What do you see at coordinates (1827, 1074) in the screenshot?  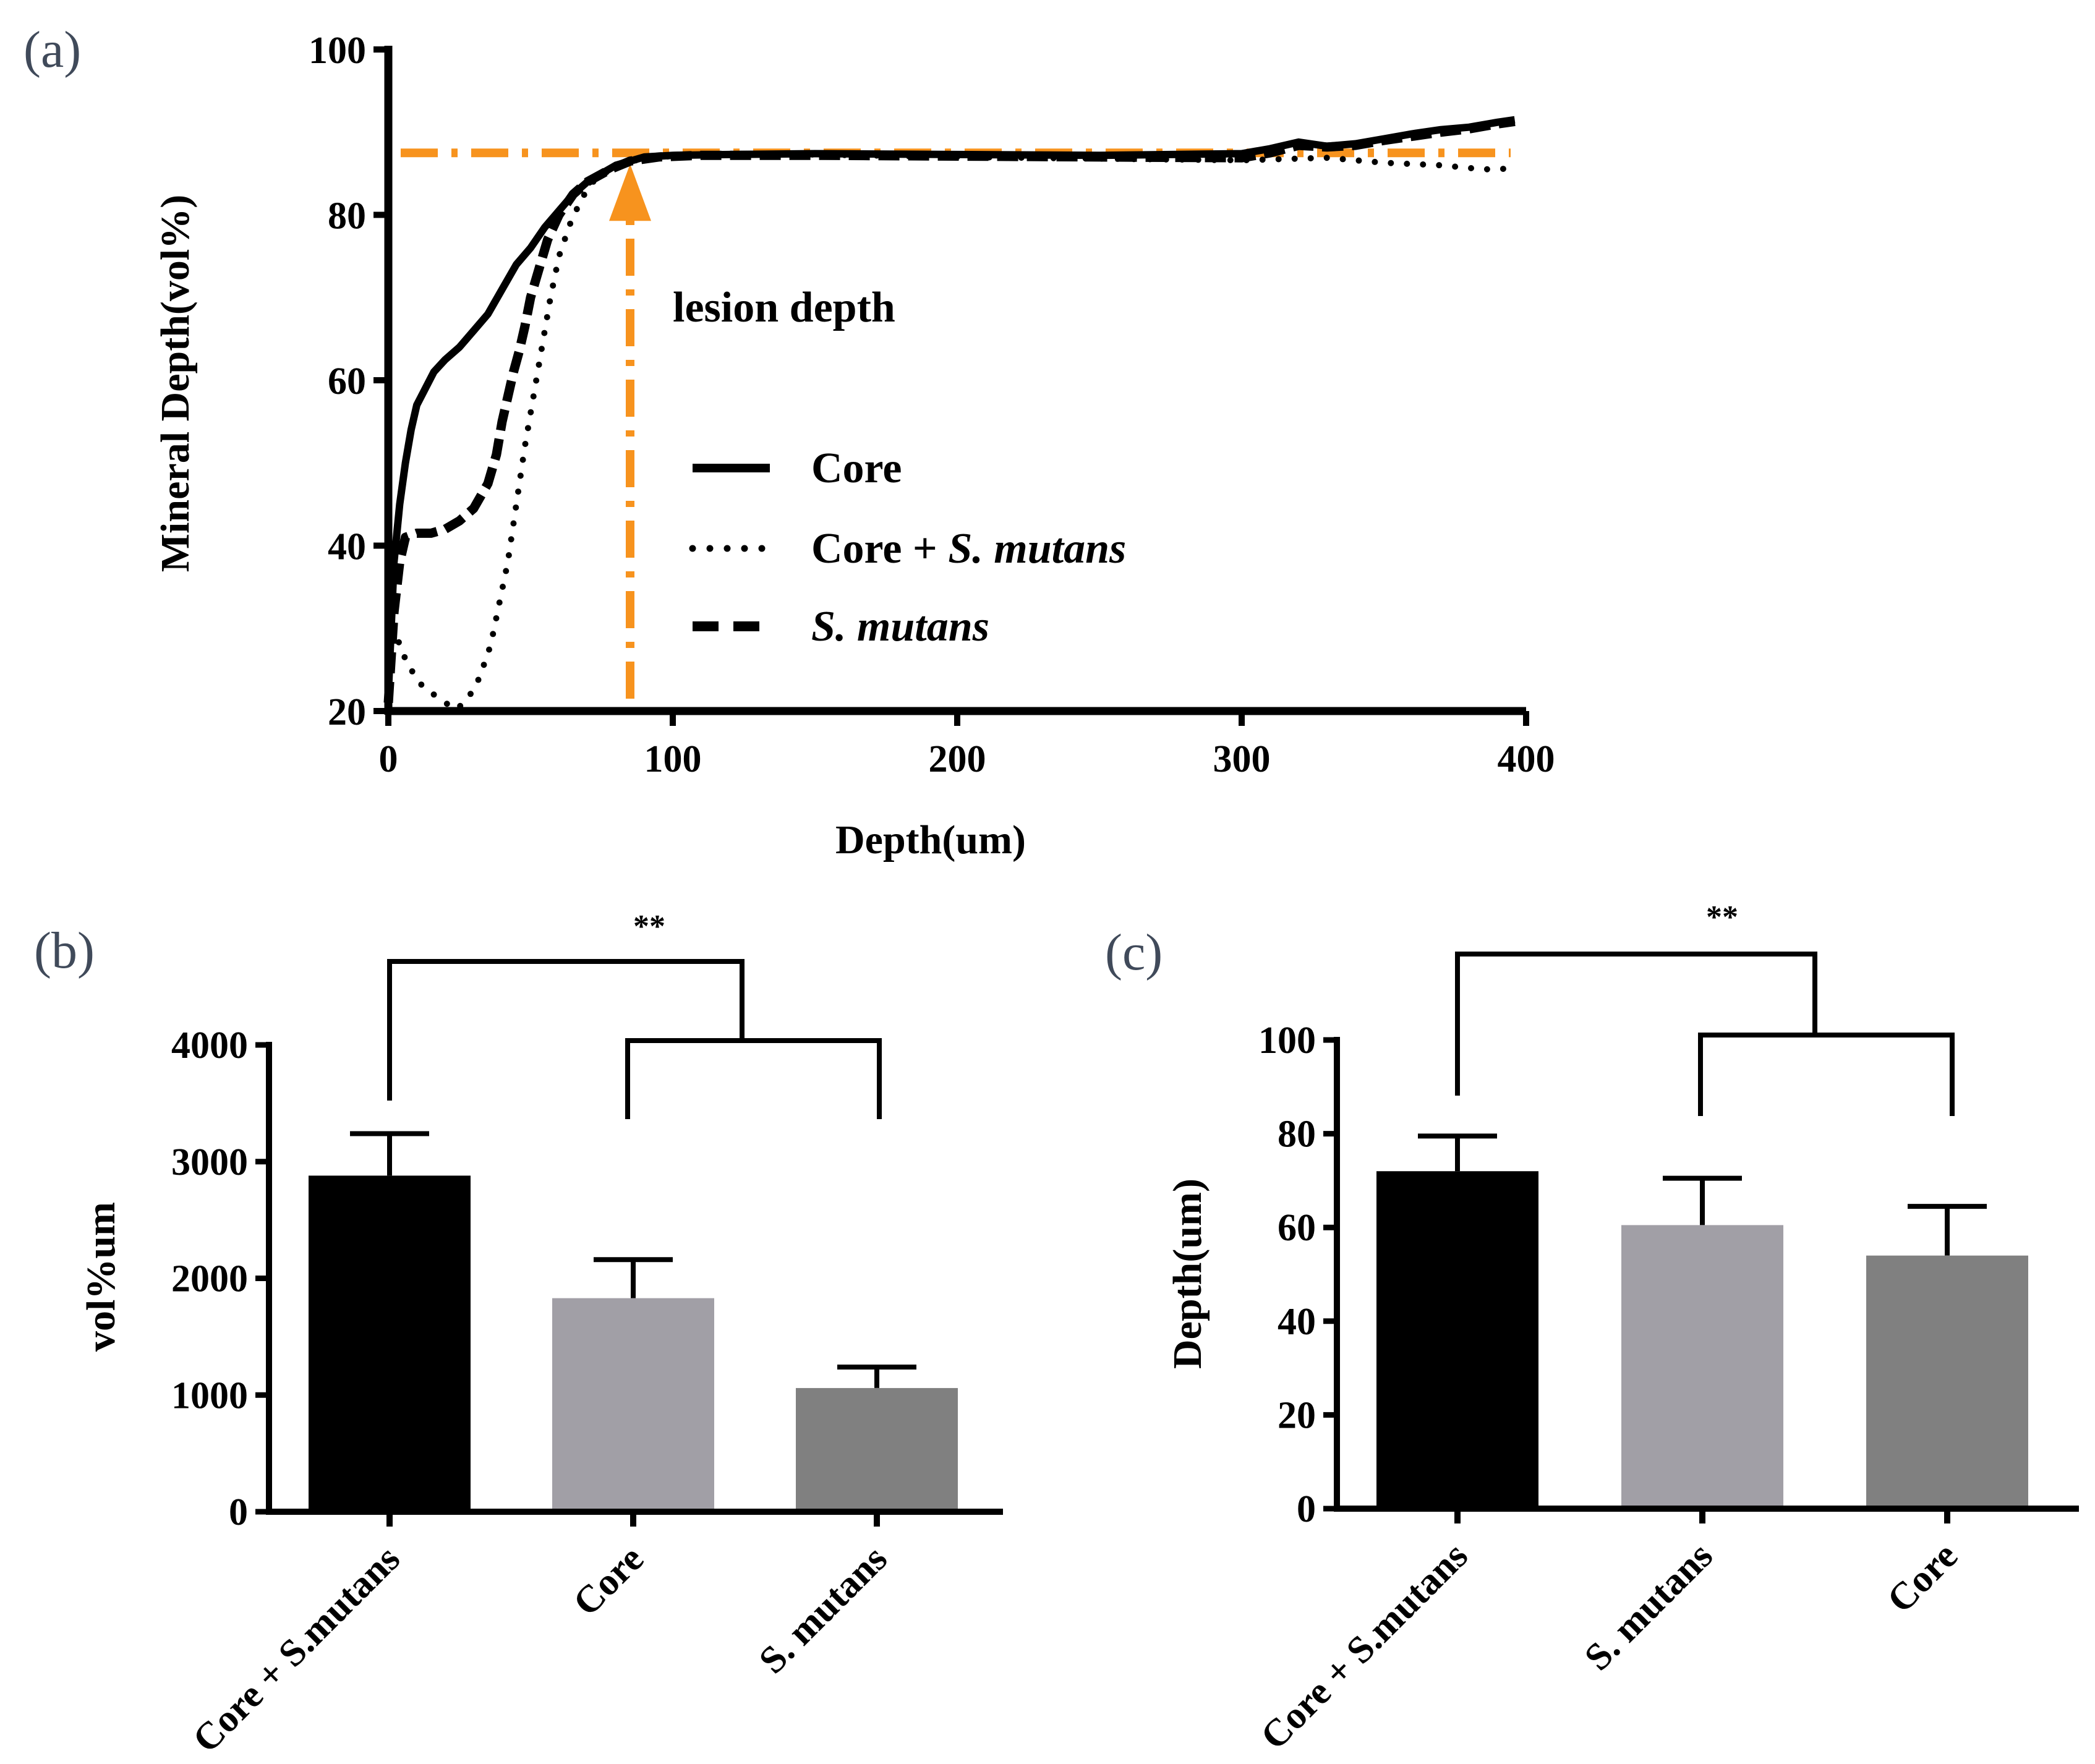 I see `bracket-inner-c` at bounding box center [1827, 1074].